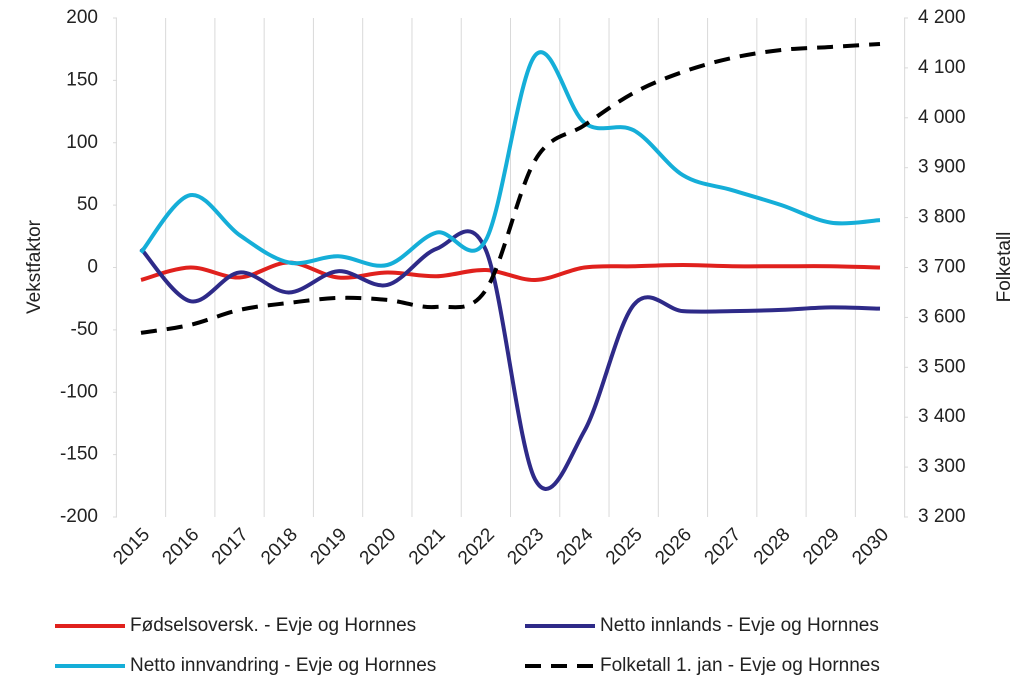 This screenshot has width=1020, height=680. I want to click on x-tick-label: 2029, so click(821, 546).